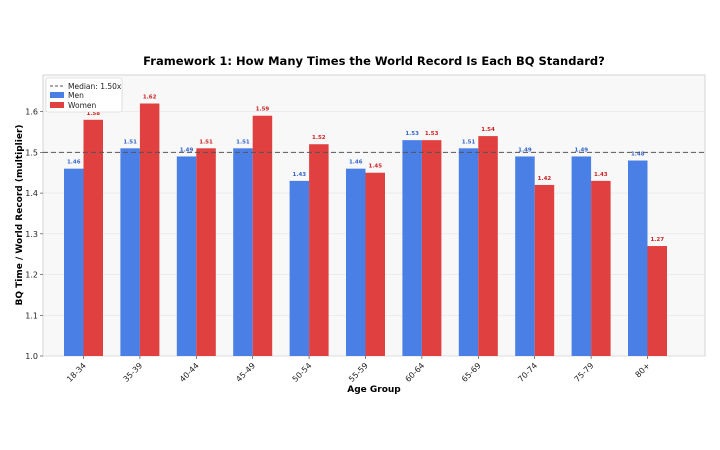 The height and width of the screenshot is (450, 720). I want to click on x-tick-label: 65-69, so click(471, 372).